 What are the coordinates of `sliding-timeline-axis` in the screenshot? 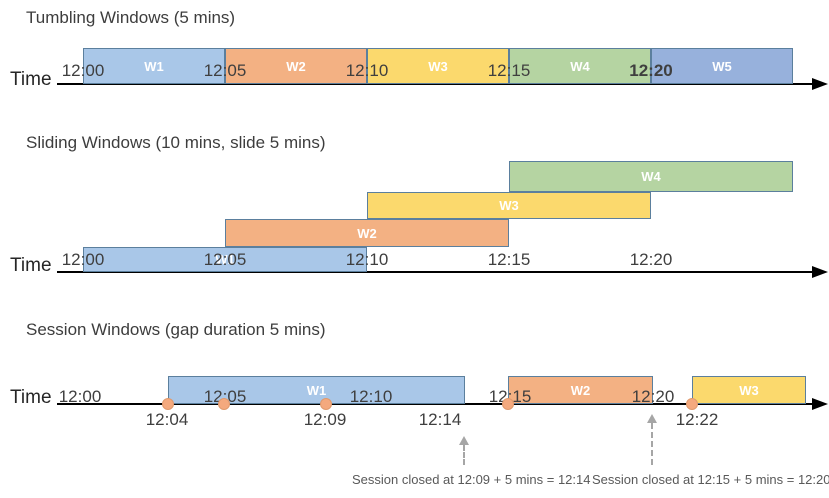 It's located at (435, 272).